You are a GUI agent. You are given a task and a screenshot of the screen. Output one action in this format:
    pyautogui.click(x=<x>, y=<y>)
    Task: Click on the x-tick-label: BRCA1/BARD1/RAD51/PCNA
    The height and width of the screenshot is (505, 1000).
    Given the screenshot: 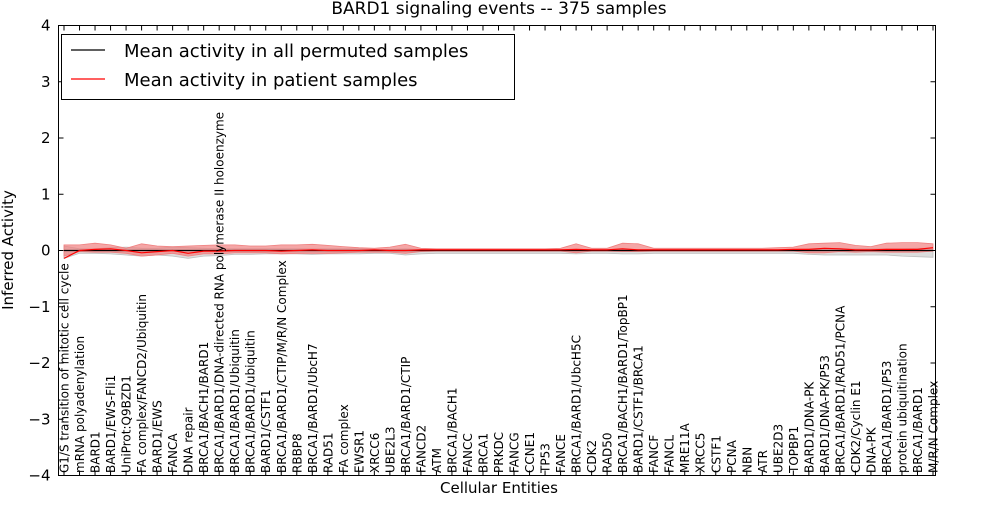 What is the action you would take?
    pyautogui.click(x=840, y=389)
    